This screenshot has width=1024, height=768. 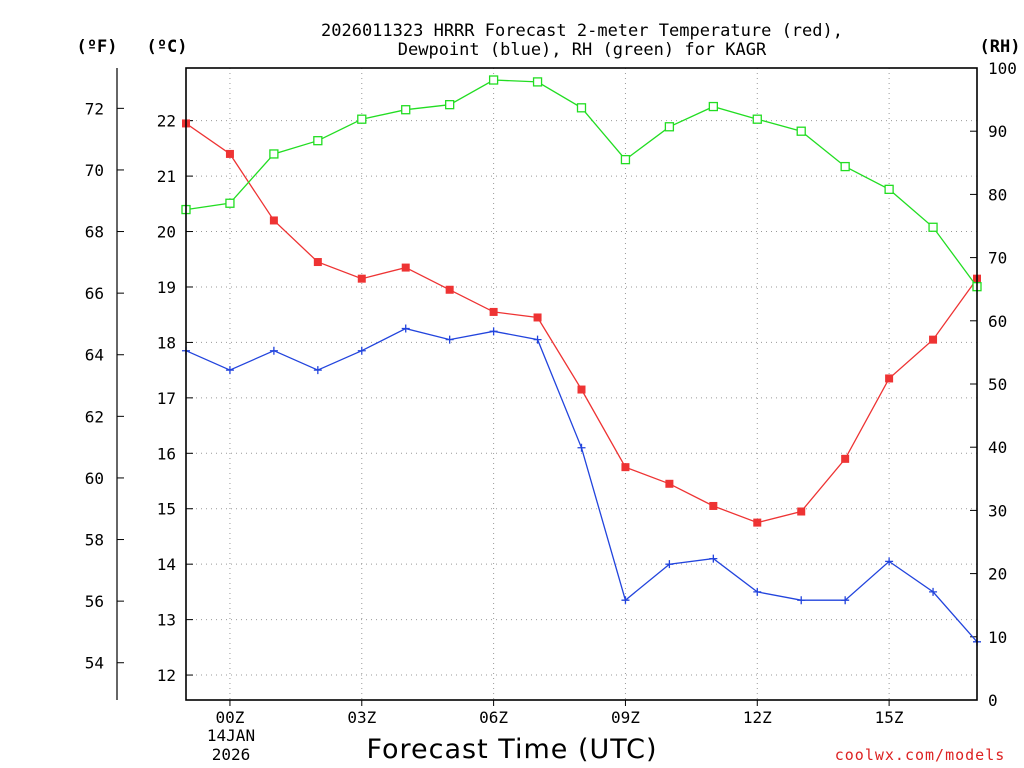 I want to click on celsius-tick-label-12: 12, so click(x=166, y=675).